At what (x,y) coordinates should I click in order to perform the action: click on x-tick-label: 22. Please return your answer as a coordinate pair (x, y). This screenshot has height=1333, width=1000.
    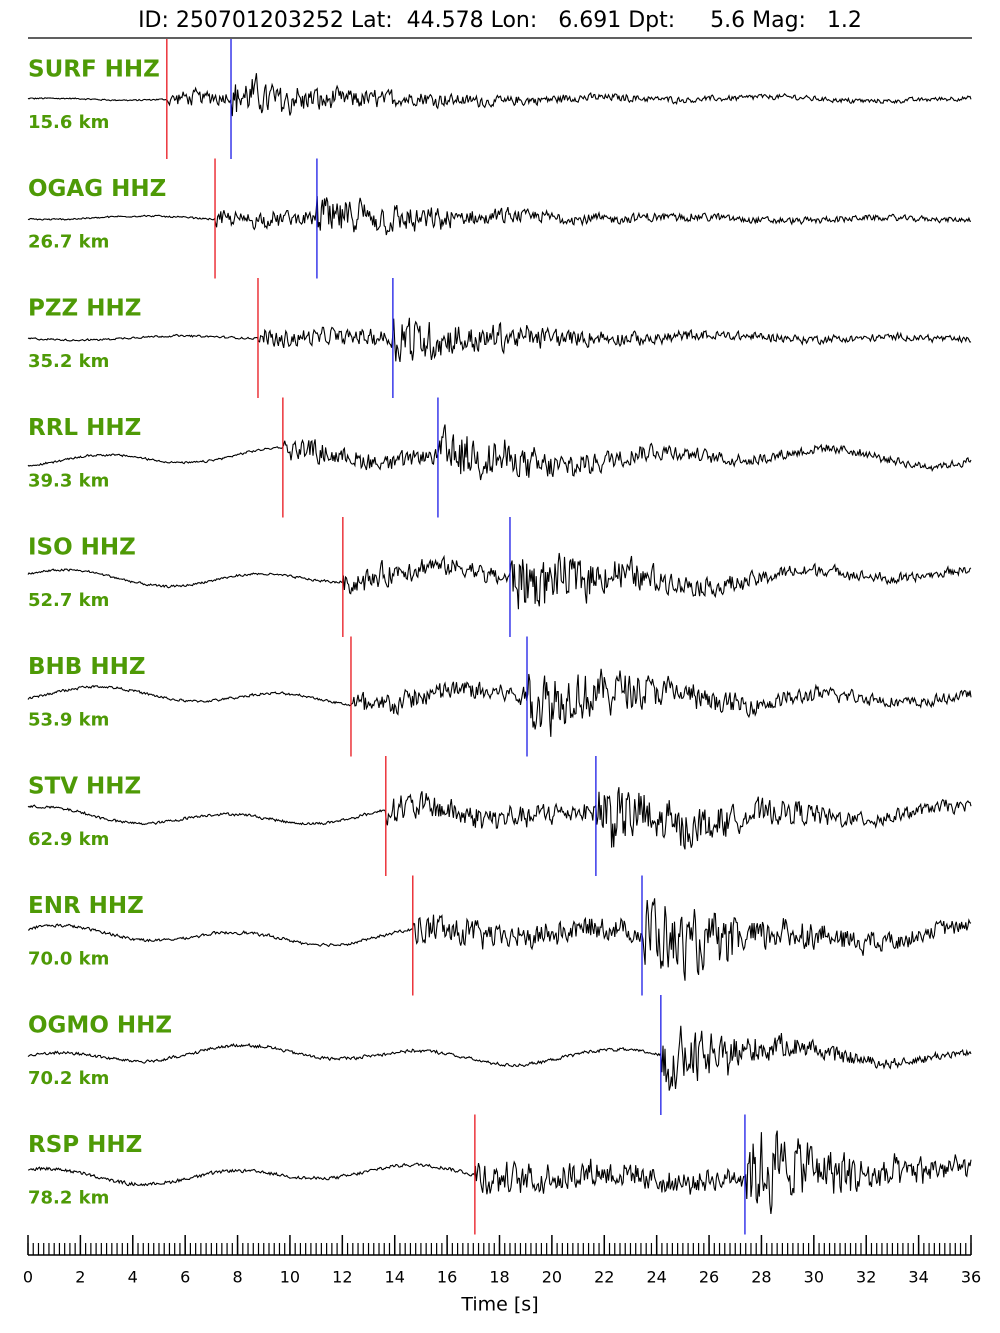
    Looking at the image, I should click on (604, 1277).